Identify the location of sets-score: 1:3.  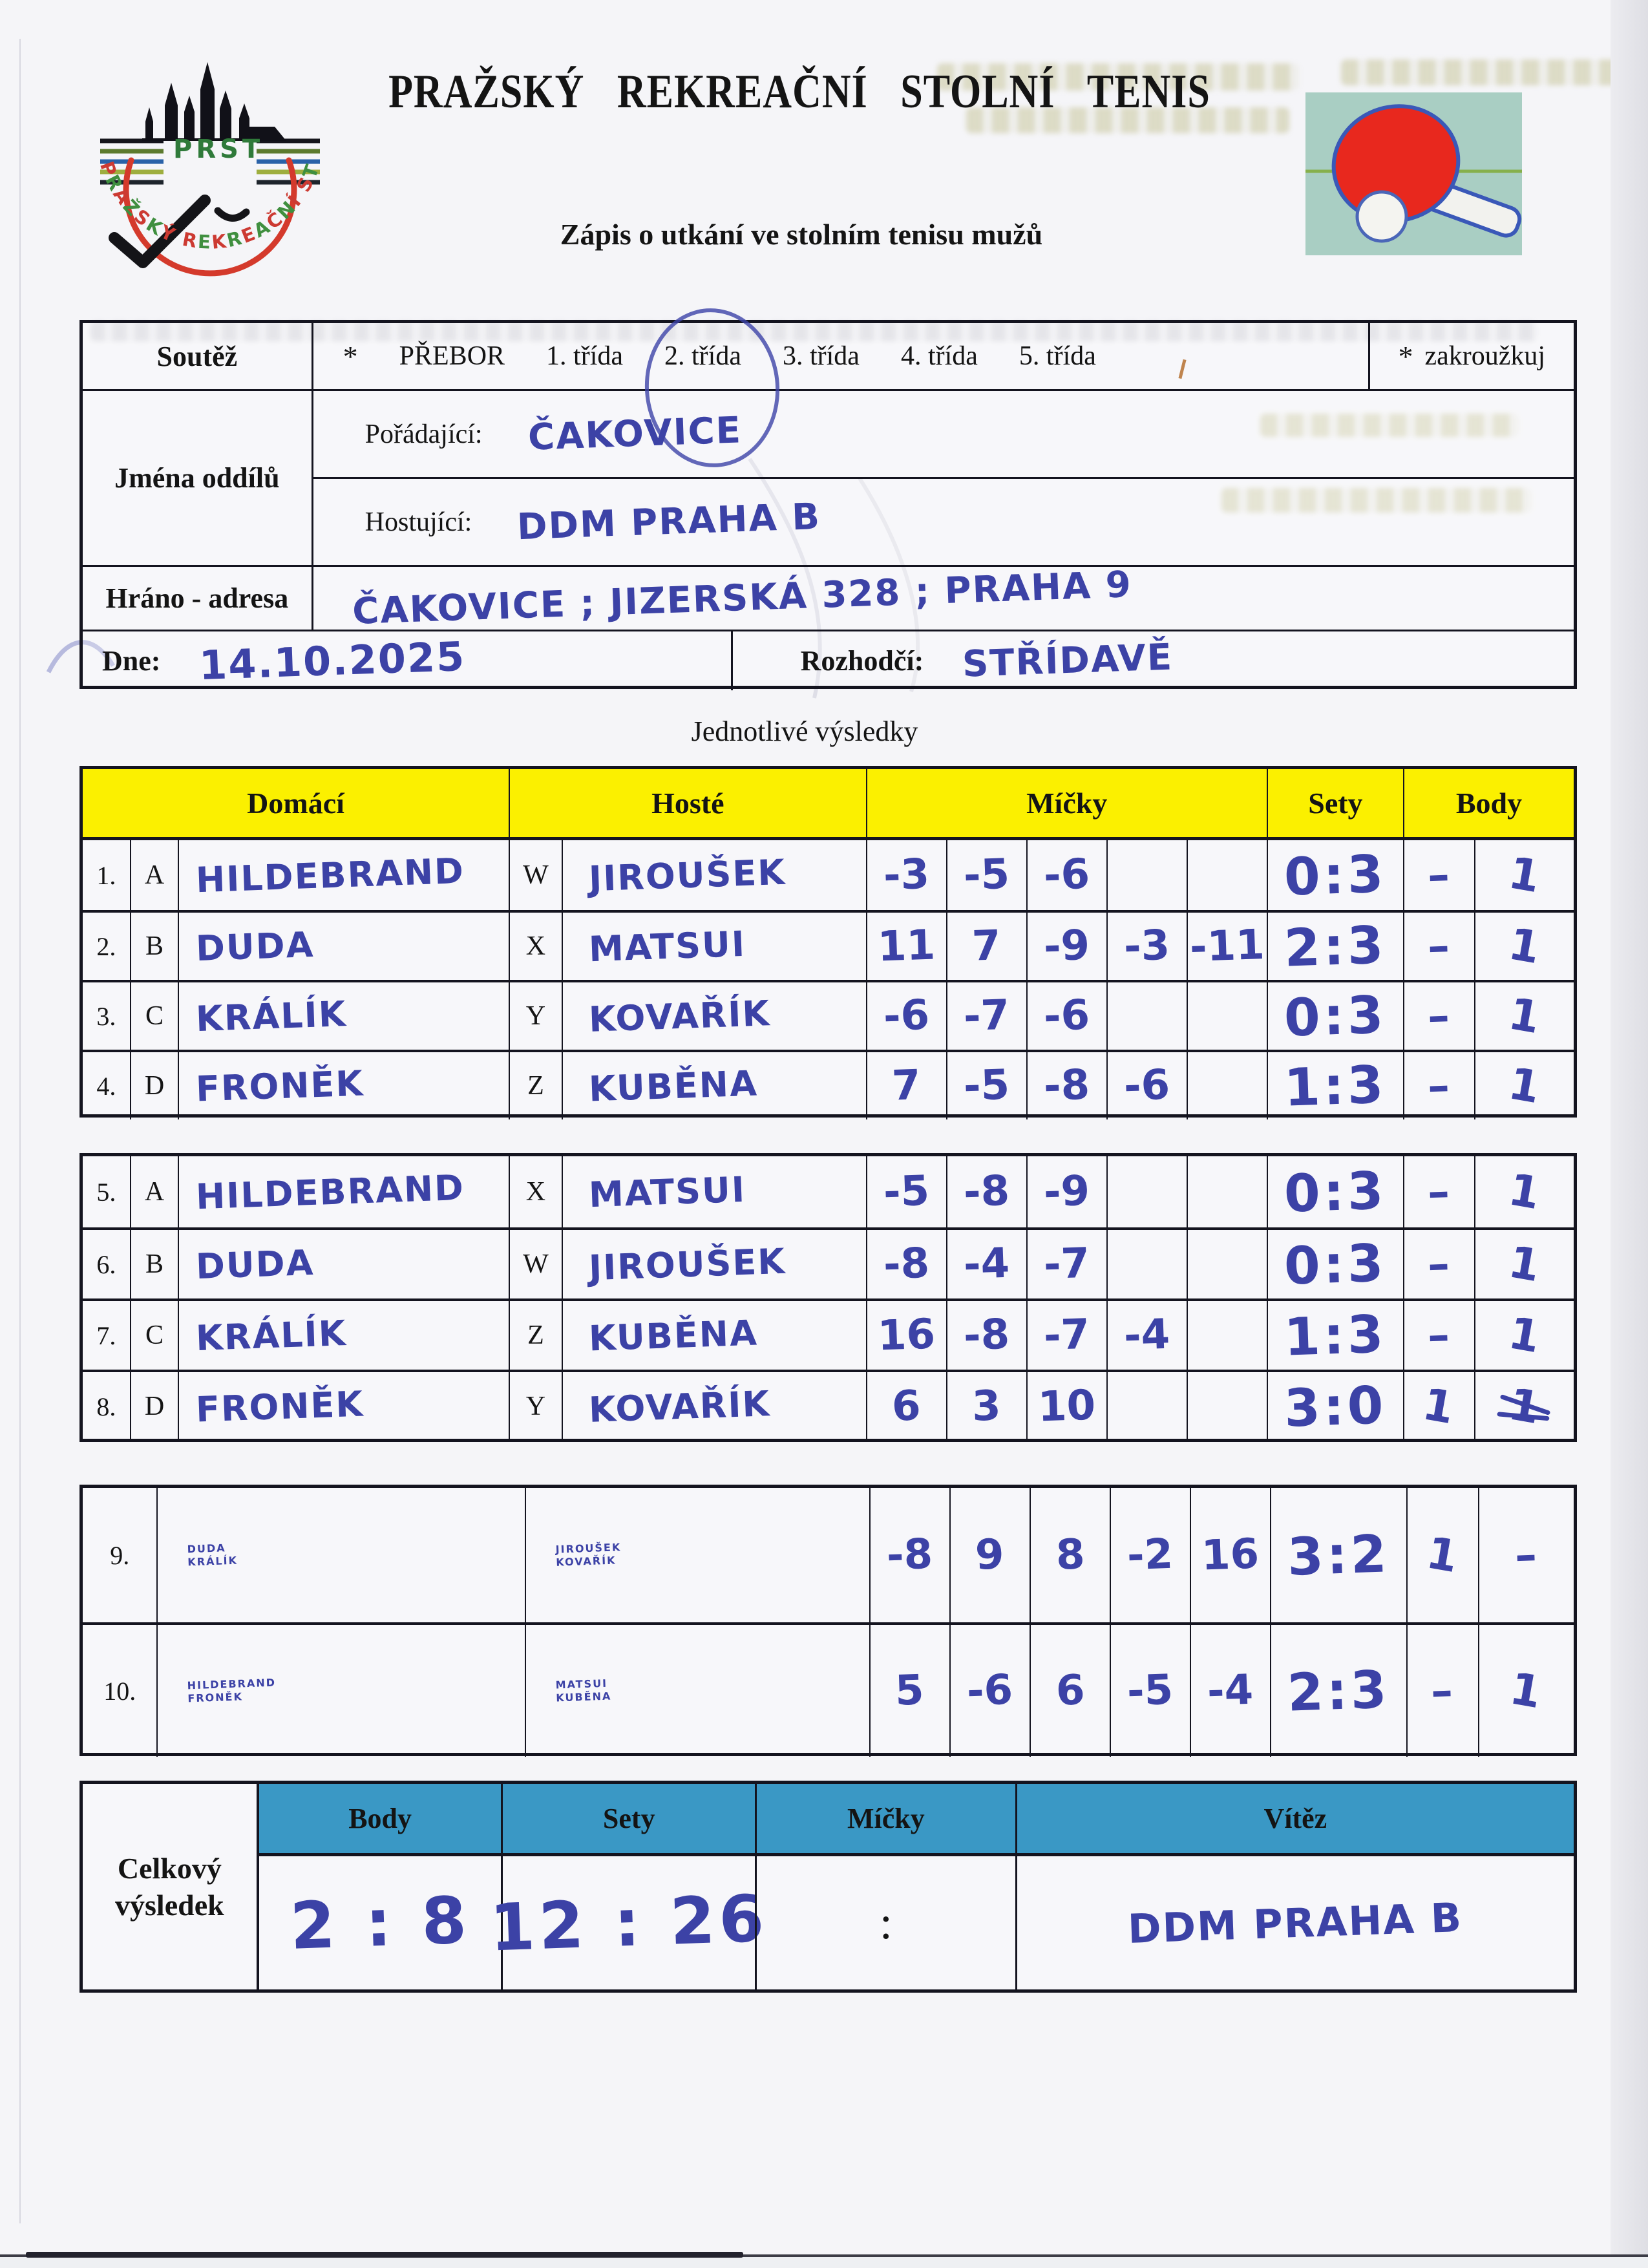
(1334, 1085).